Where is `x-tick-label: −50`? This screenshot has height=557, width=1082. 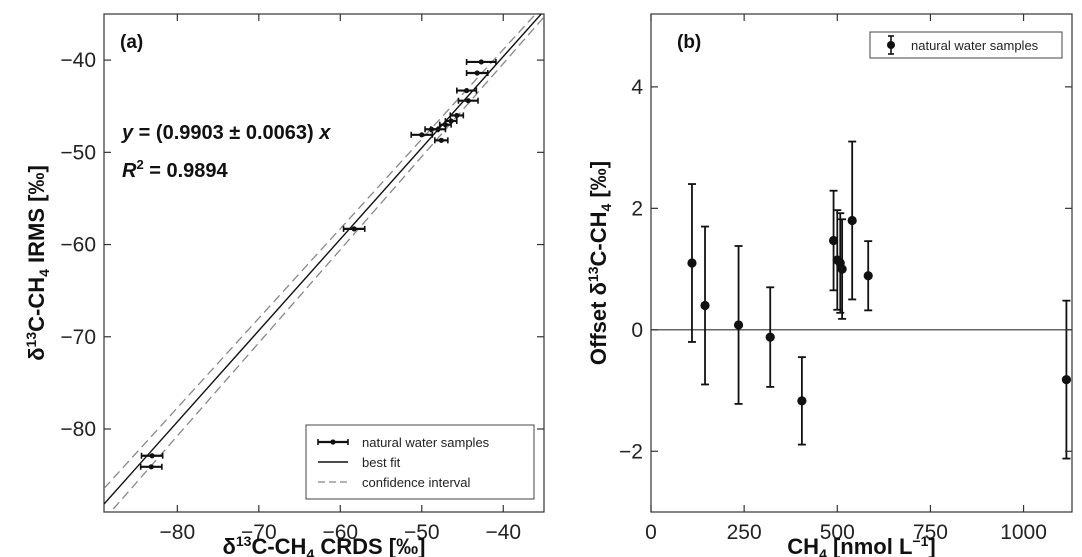
x-tick-label: −50 is located at coordinates (422, 532).